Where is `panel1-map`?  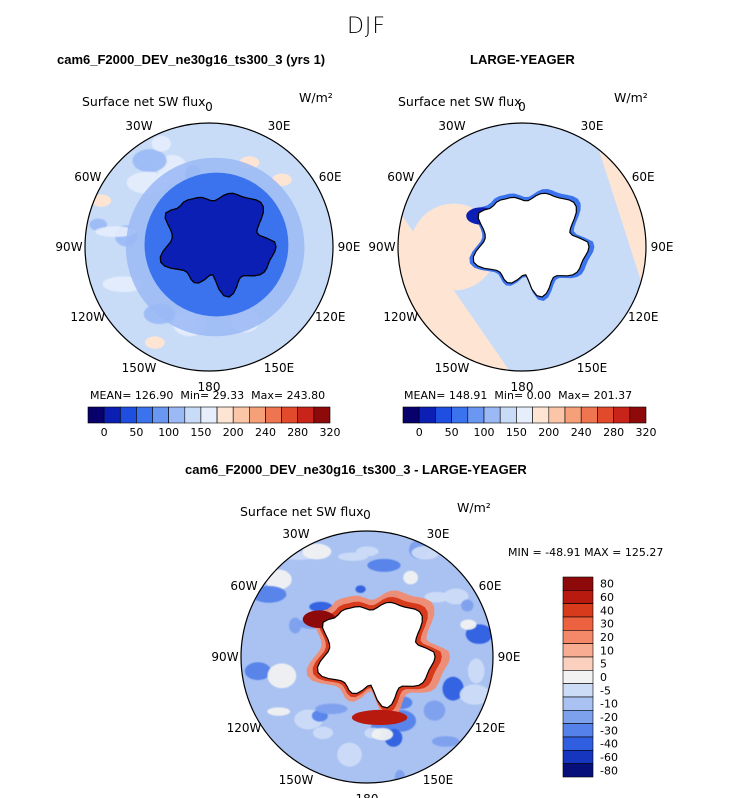
panel1-map is located at coordinates (209, 247).